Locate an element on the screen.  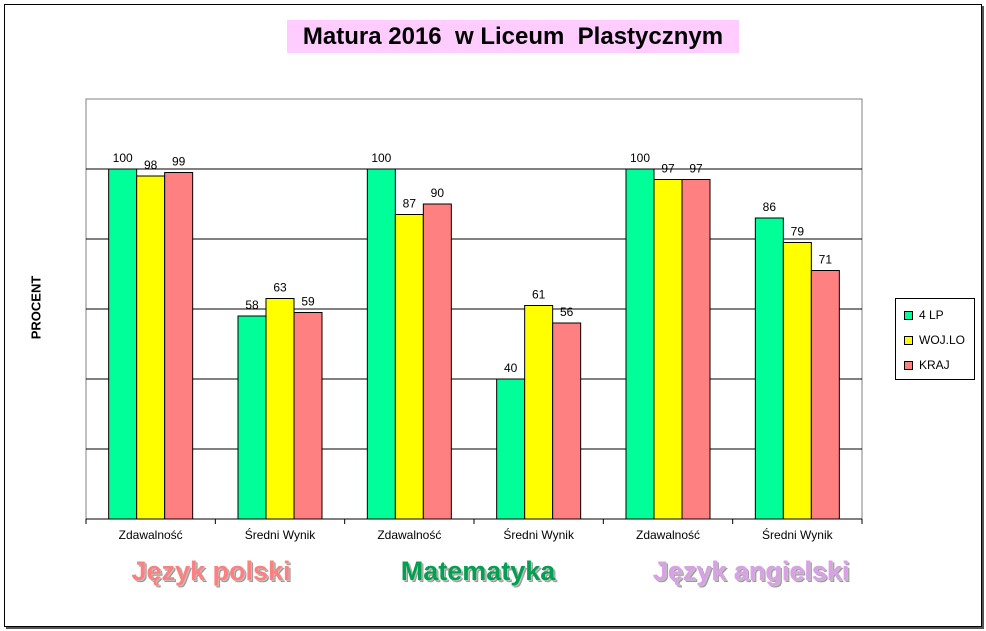
legend-item-4lp: 4 LP is located at coordinates (924, 315).